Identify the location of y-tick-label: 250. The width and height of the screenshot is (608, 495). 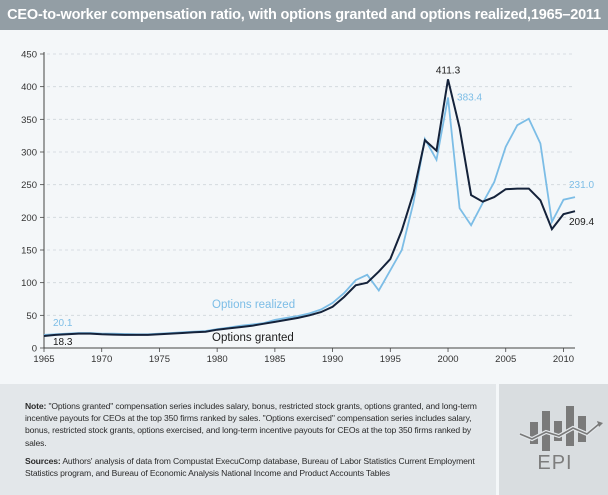
(29, 185).